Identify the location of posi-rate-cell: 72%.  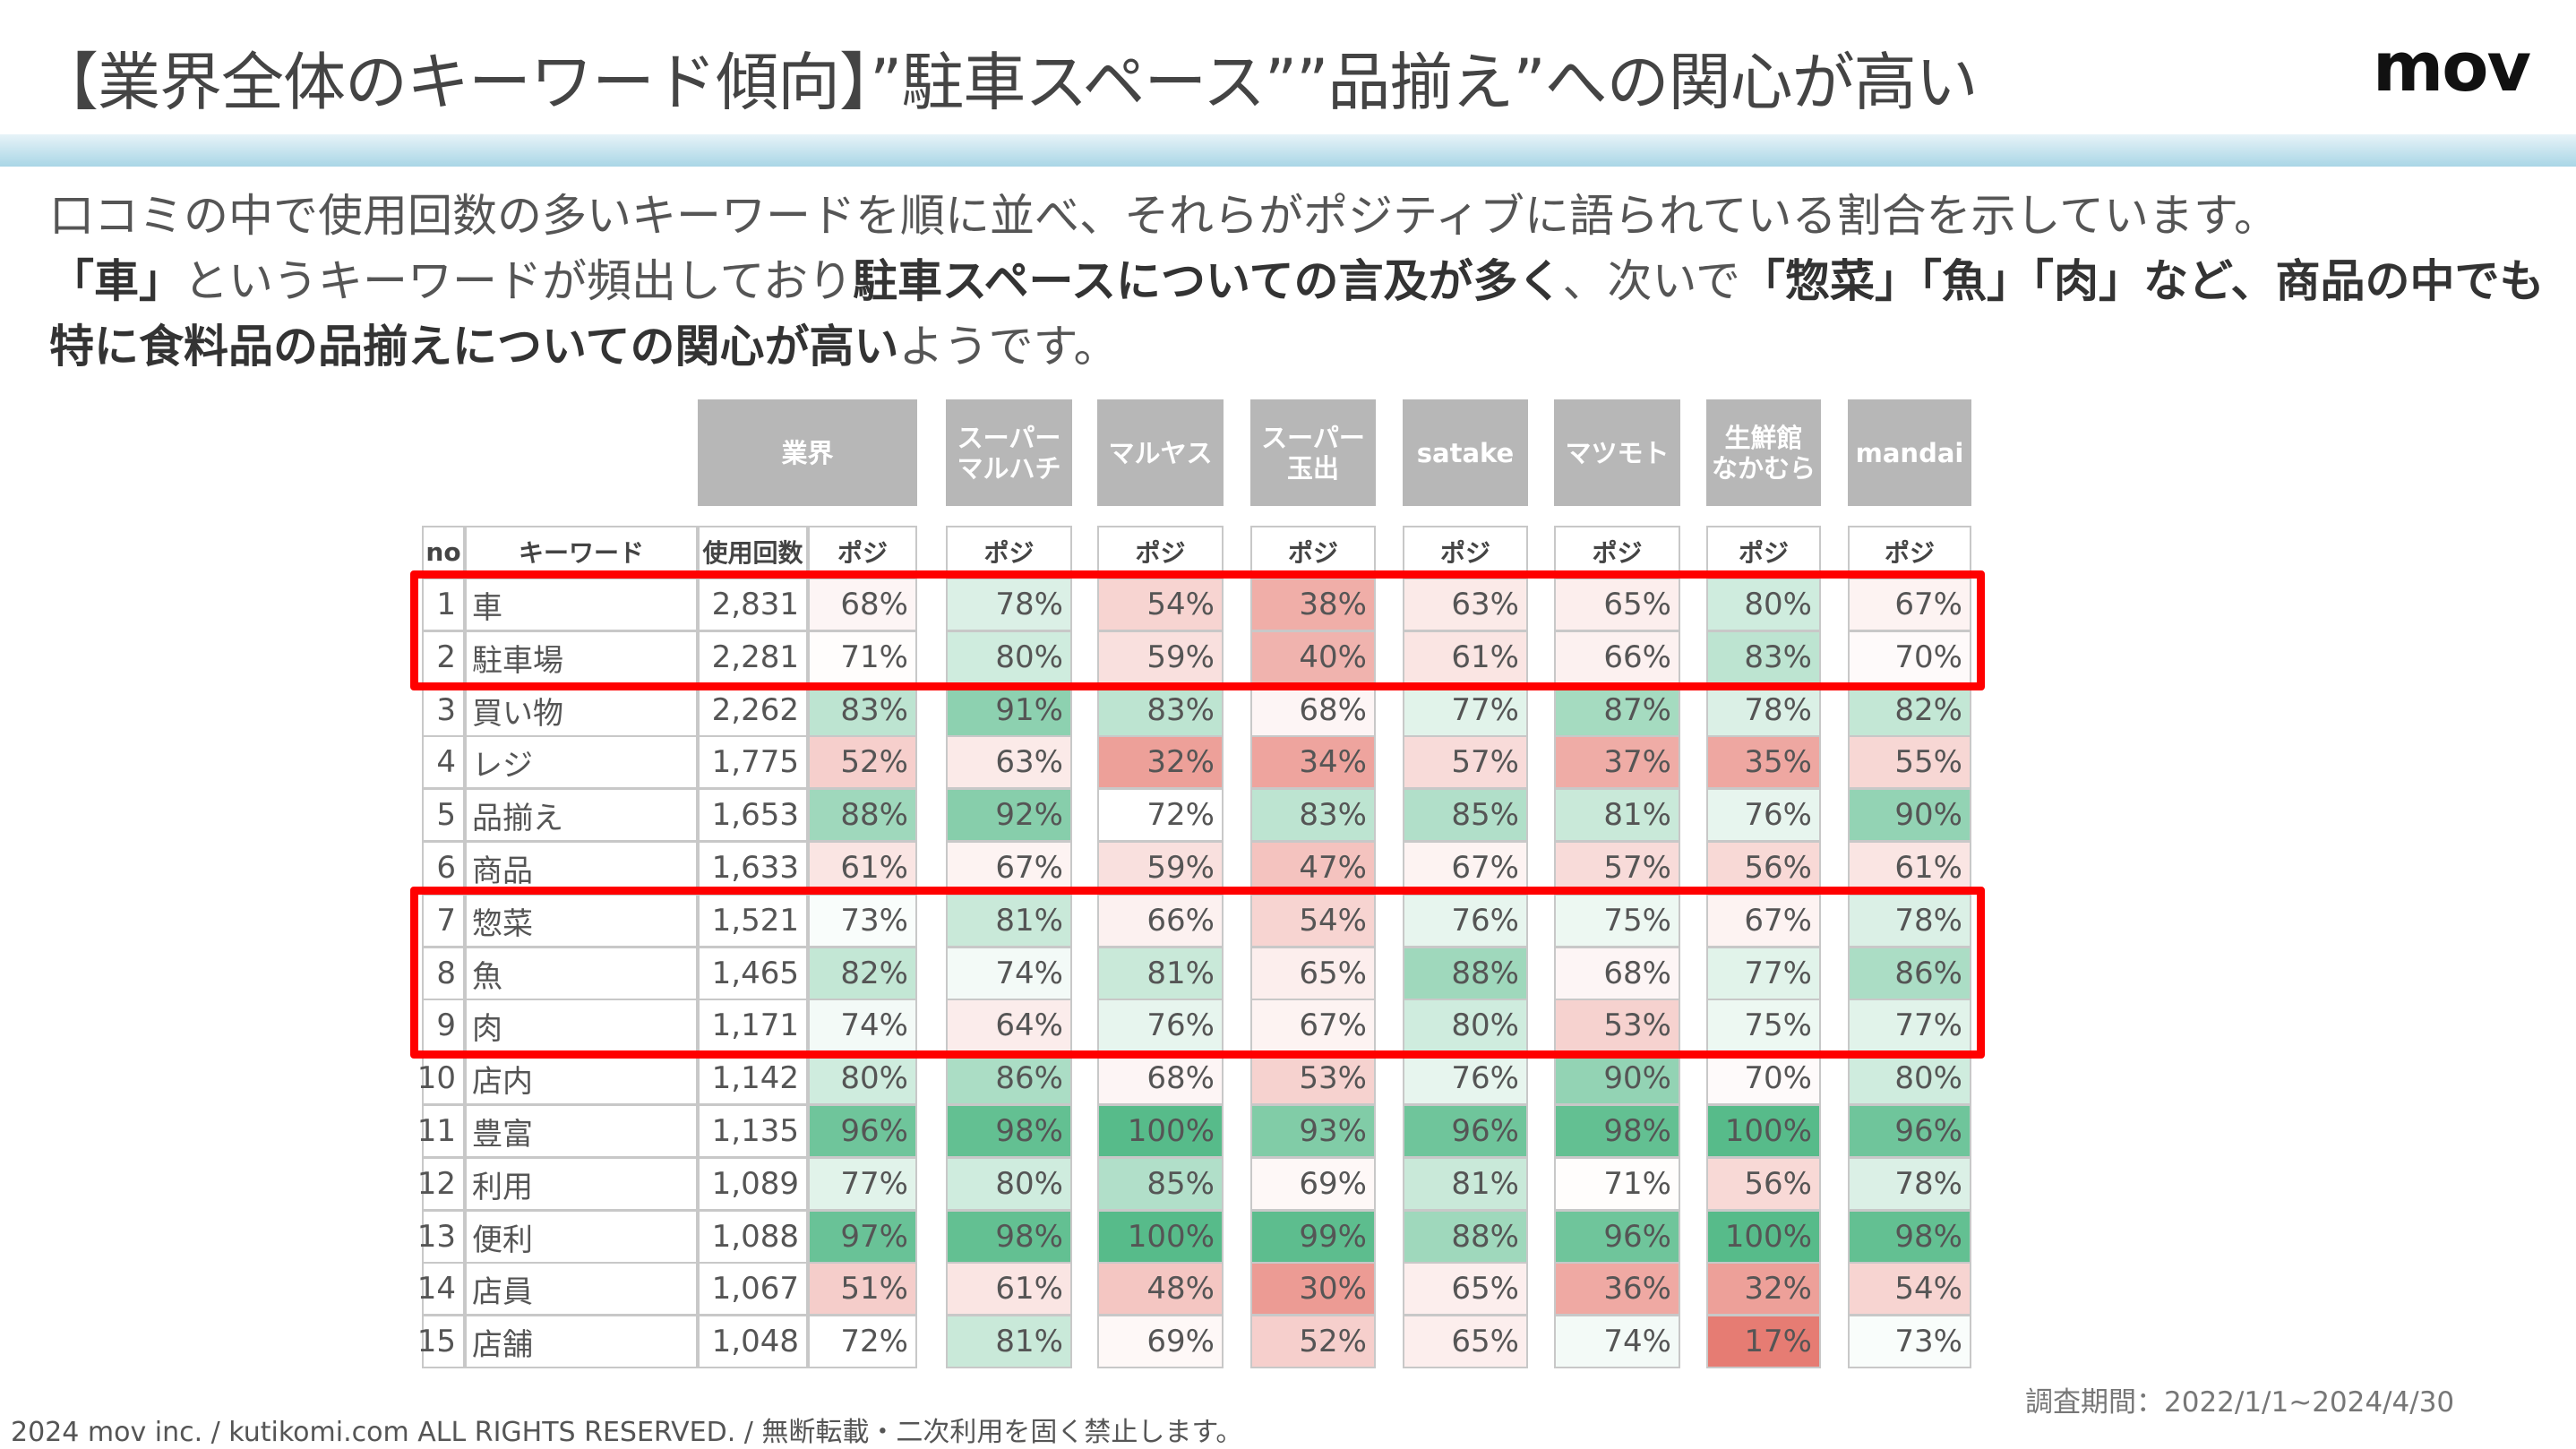
(1160, 815).